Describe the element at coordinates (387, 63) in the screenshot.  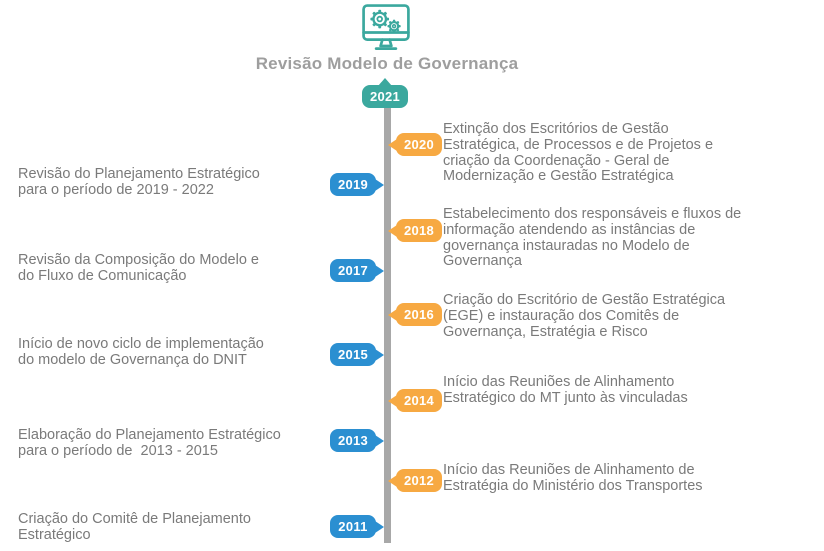
I see `page-title: Revisão Modelo de Governança` at that location.